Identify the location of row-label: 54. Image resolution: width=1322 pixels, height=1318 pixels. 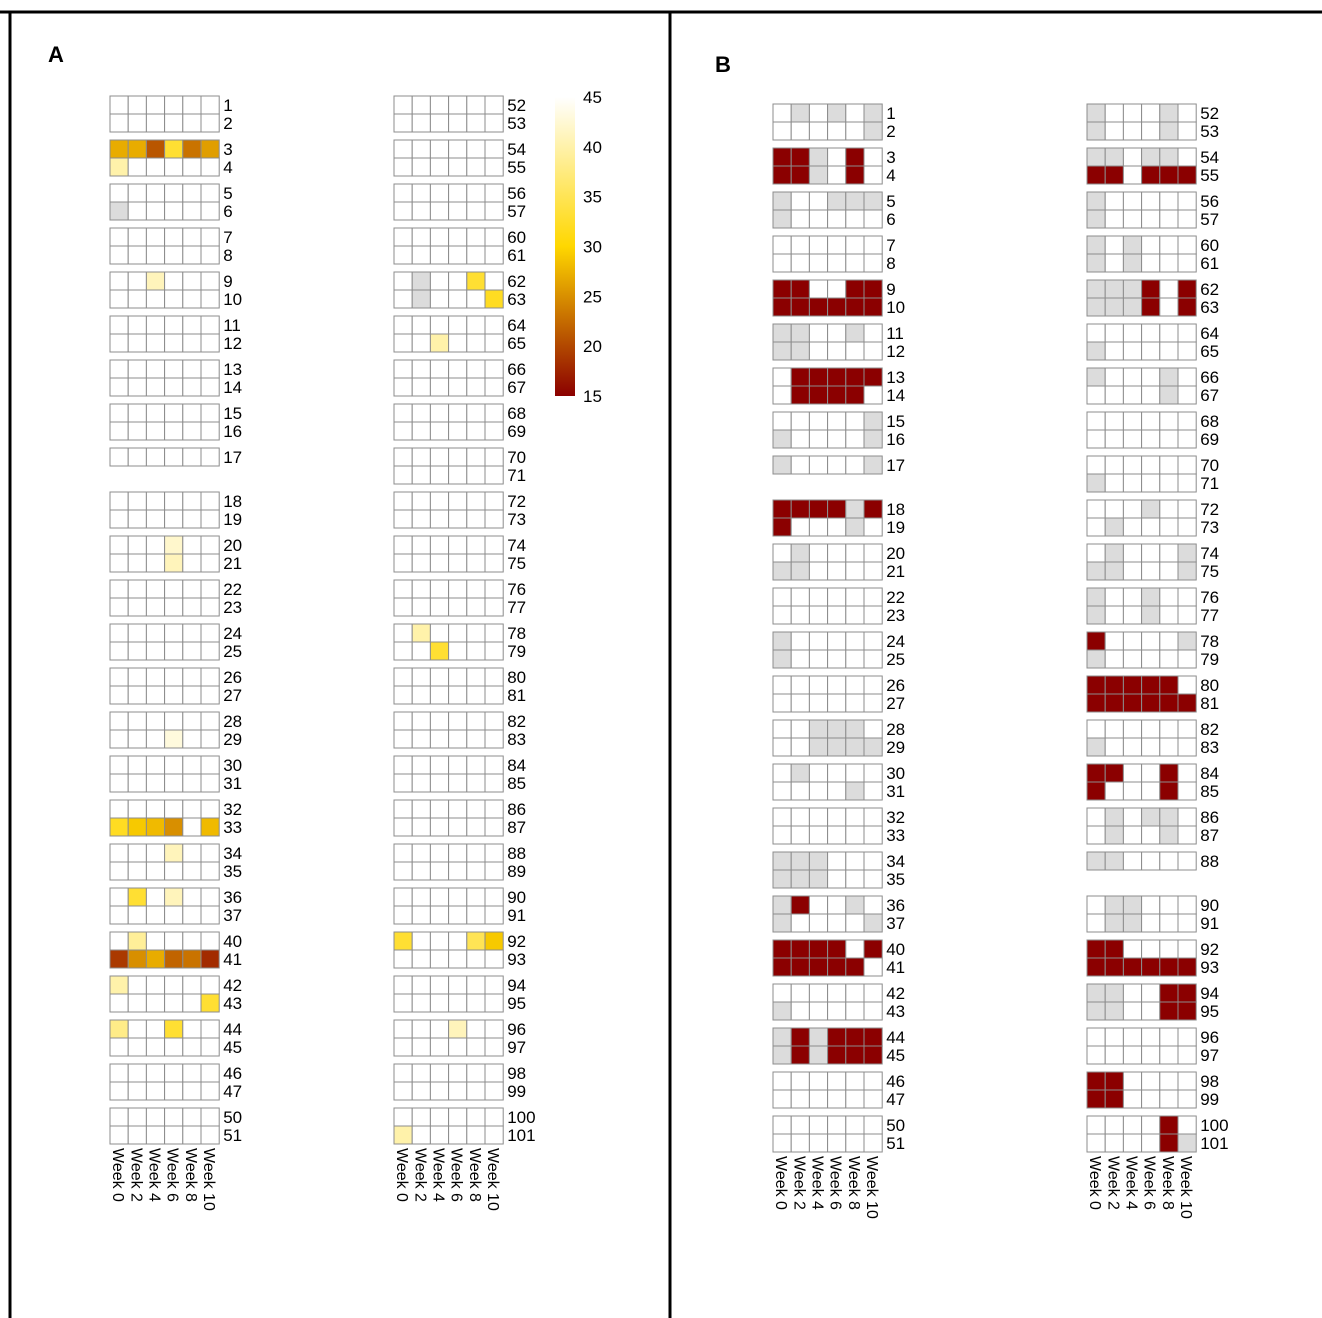
(516, 149).